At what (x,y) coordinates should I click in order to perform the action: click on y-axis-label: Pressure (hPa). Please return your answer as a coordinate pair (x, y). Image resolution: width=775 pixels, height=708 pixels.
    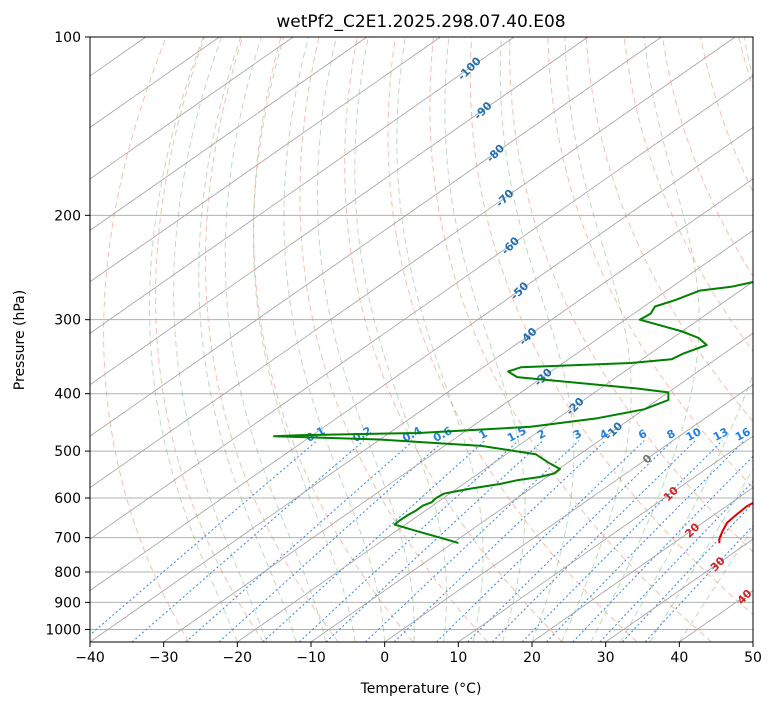
    Looking at the image, I should click on (20, 340).